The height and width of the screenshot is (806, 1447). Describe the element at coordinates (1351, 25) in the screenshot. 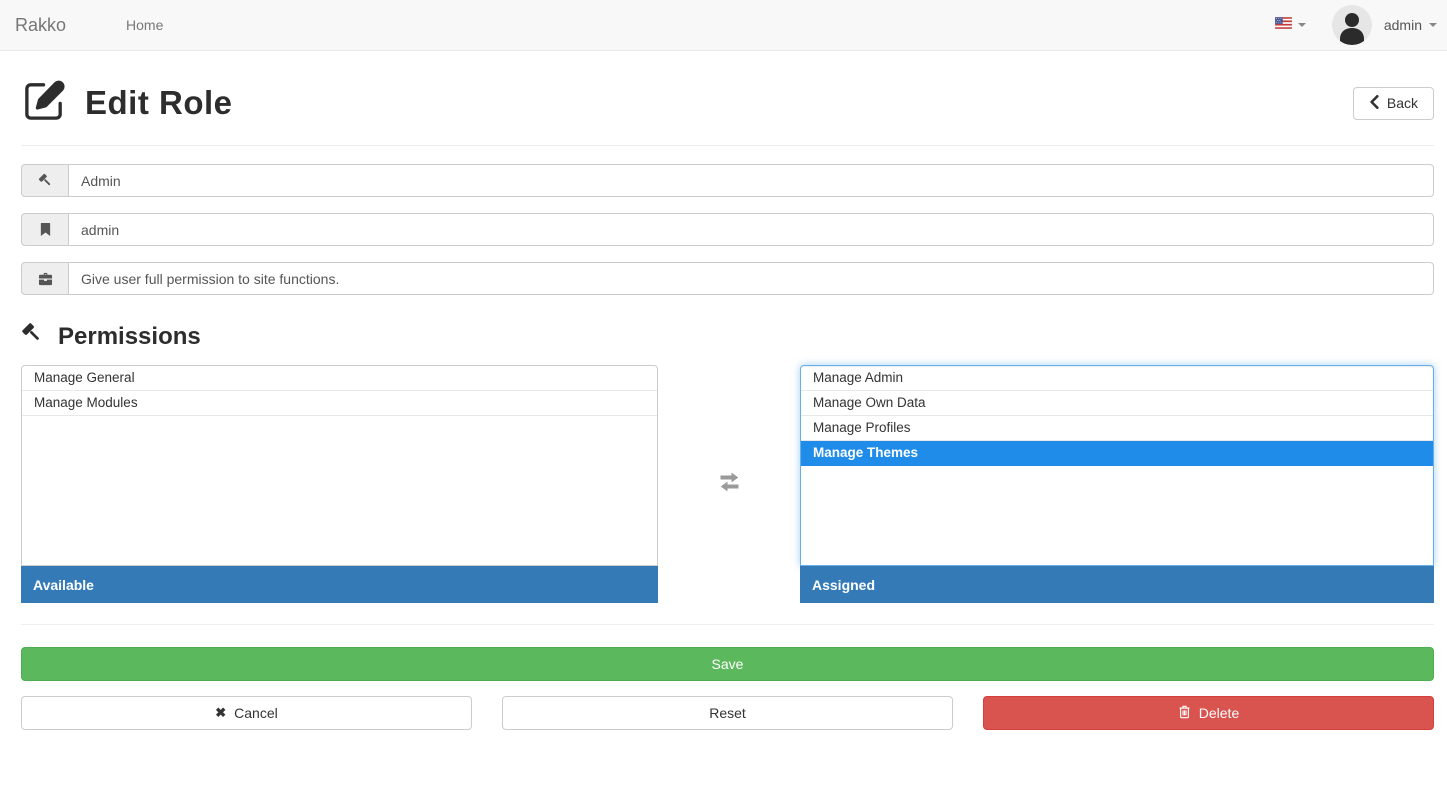

I see `user-avatar` at that location.